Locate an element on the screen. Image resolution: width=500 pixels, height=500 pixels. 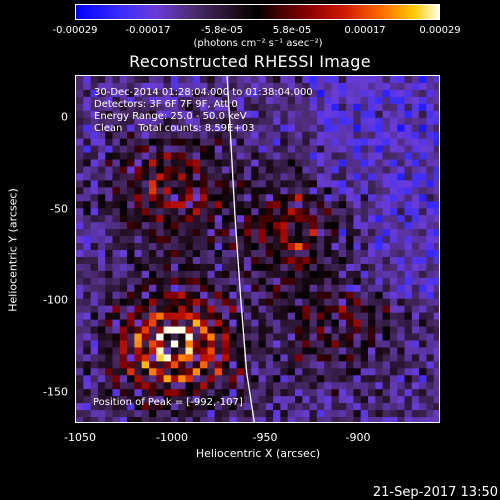
colorbar-tick-label: 5.8e-05 is located at coordinates (292, 30).